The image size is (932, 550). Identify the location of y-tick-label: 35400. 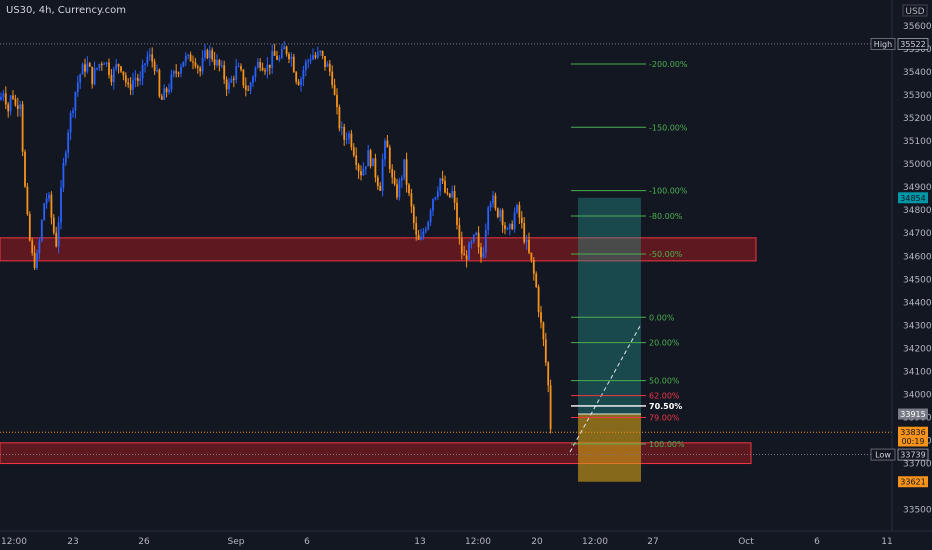
(917, 73).